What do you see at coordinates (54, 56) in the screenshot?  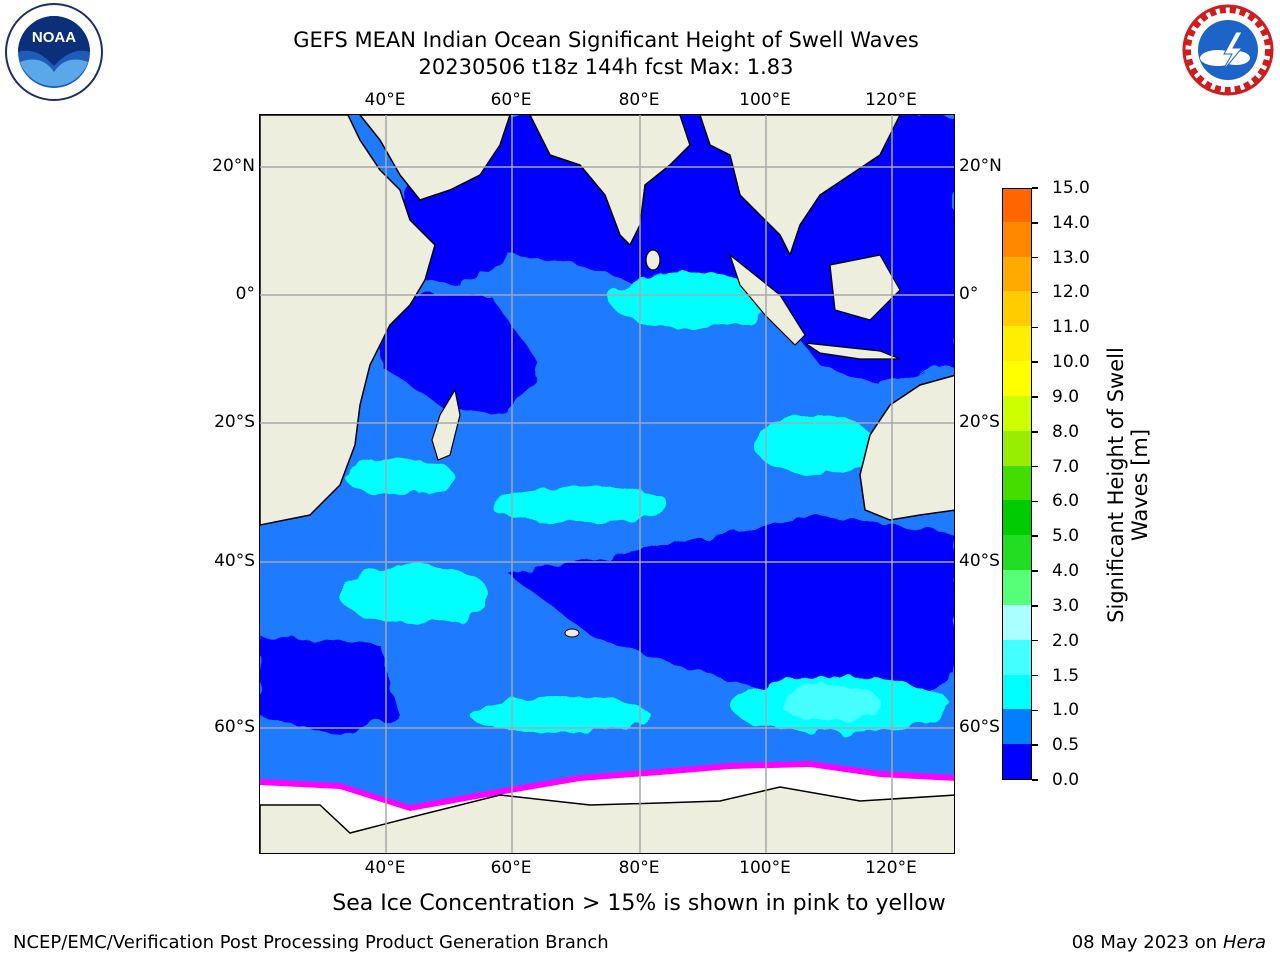 I see `noaa-logo: NOAA` at bounding box center [54, 56].